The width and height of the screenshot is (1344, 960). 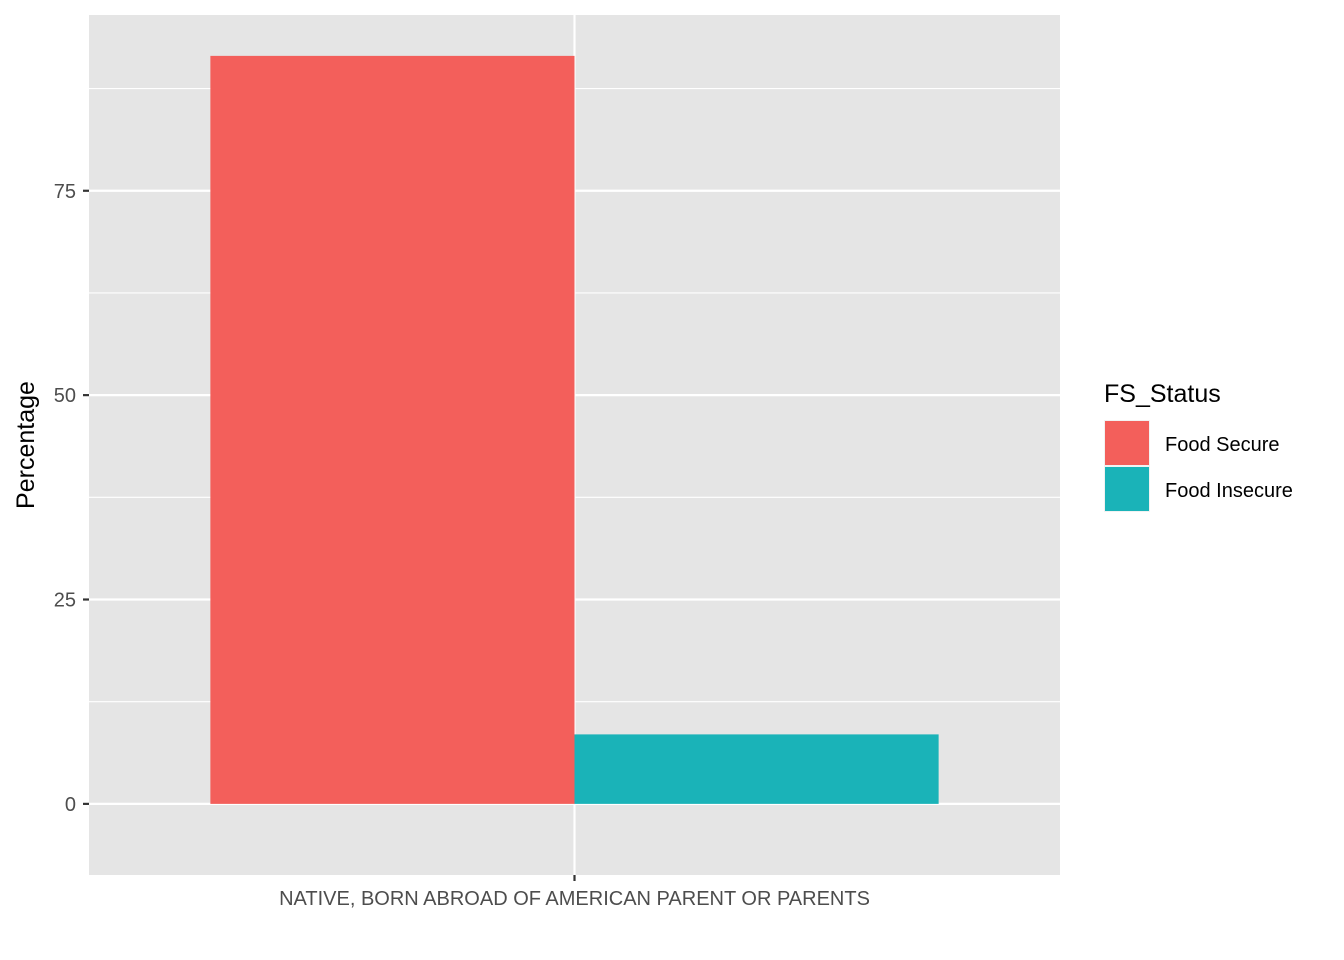 What do you see at coordinates (756, 769) in the screenshot?
I see `bar-food-insecure` at bounding box center [756, 769].